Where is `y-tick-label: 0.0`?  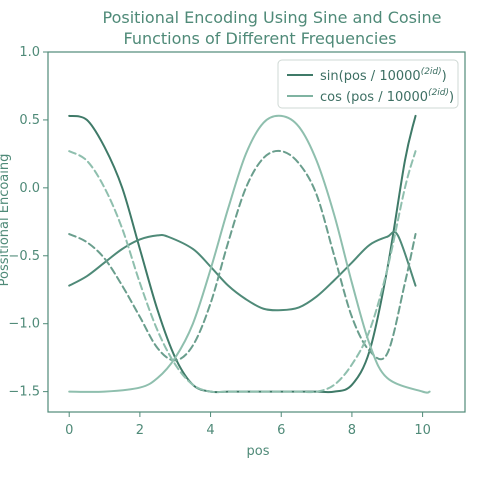 y-tick-label: 0.0 is located at coordinates (29, 188).